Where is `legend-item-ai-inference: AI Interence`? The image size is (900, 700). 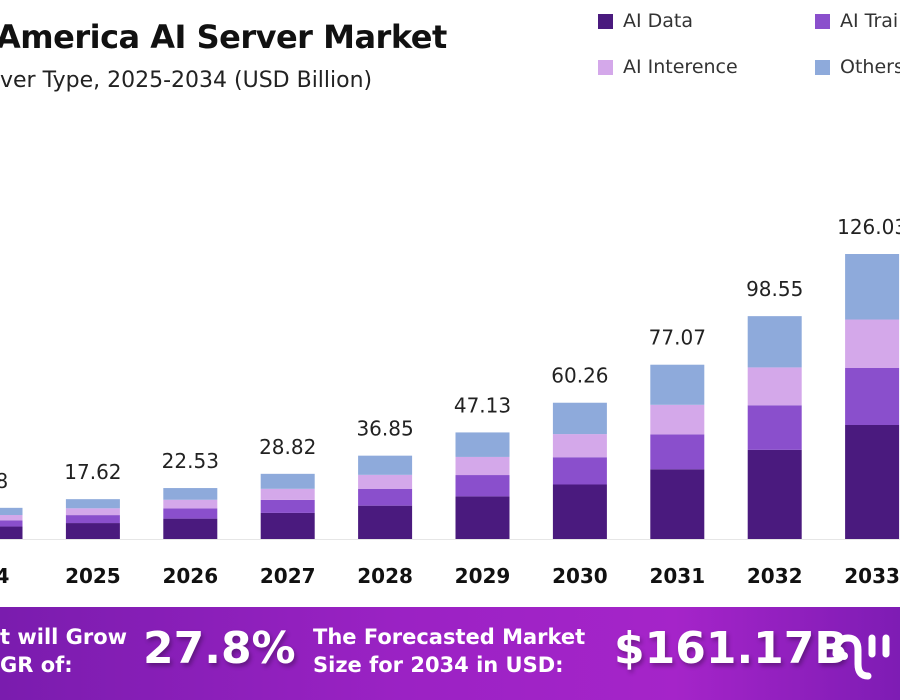
legend-item-ai-inference: AI Interence is located at coordinates (668, 67).